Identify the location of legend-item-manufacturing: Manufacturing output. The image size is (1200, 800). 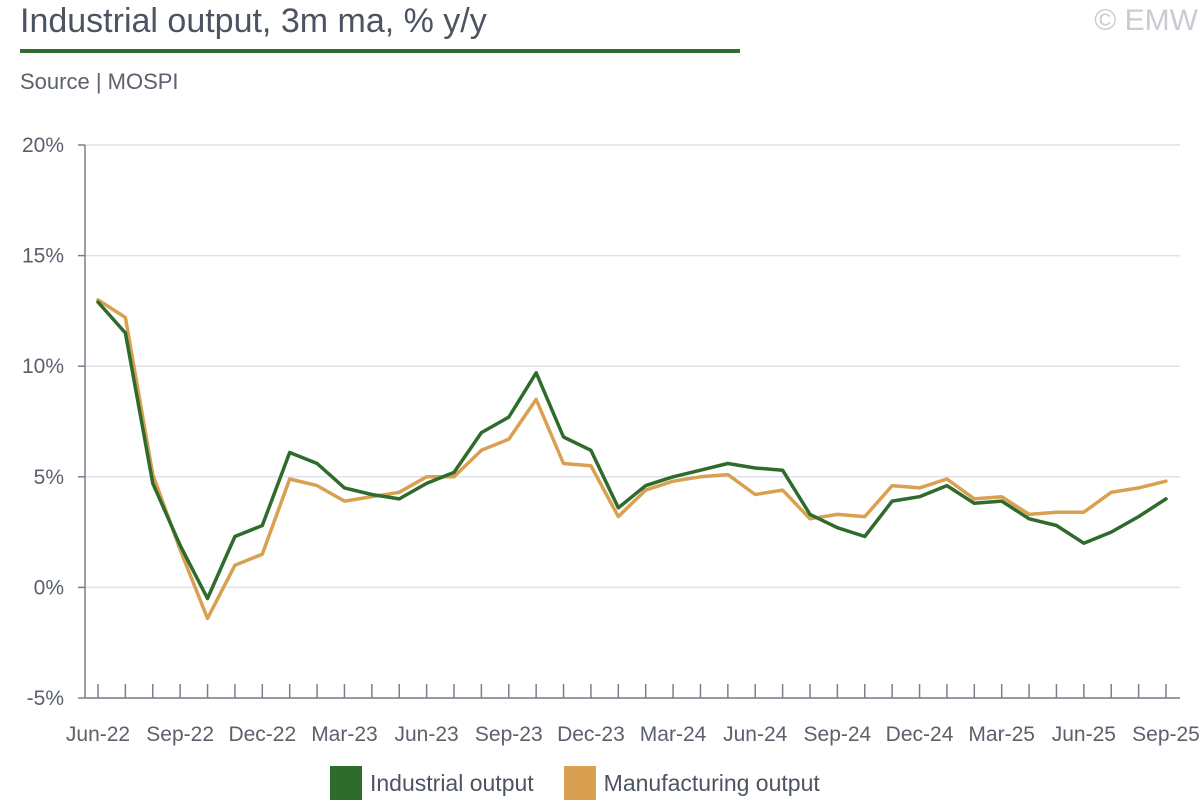
(691, 783).